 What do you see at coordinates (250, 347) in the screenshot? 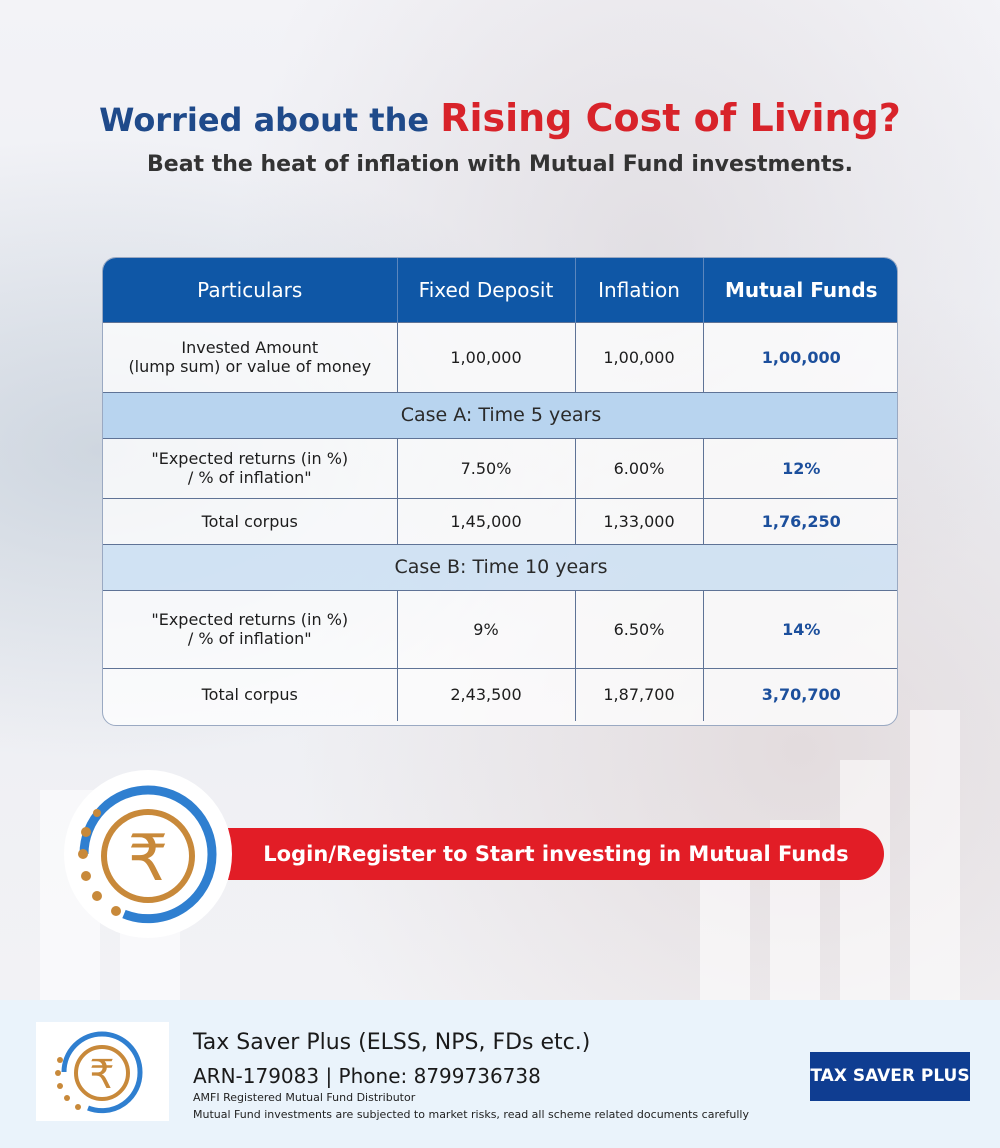
I see `row-label-line1: Invested Amount` at bounding box center [250, 347].